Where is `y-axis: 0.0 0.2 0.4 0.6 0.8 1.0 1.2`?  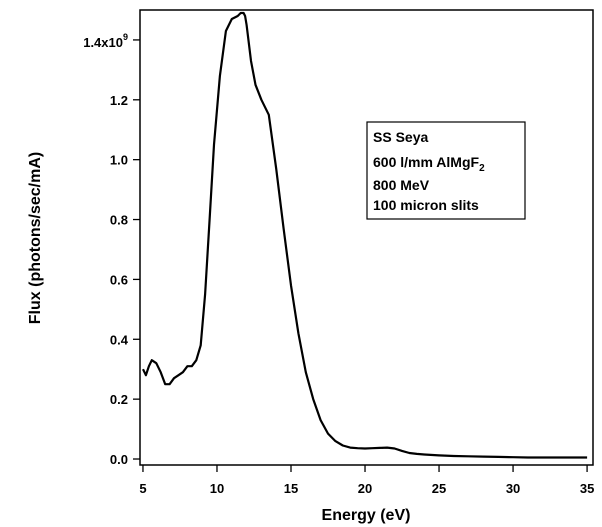 y-axis: 0.0 0.2 0.4 0.6 0.8 1.0 1.2 is located at coordinates (125, 253).